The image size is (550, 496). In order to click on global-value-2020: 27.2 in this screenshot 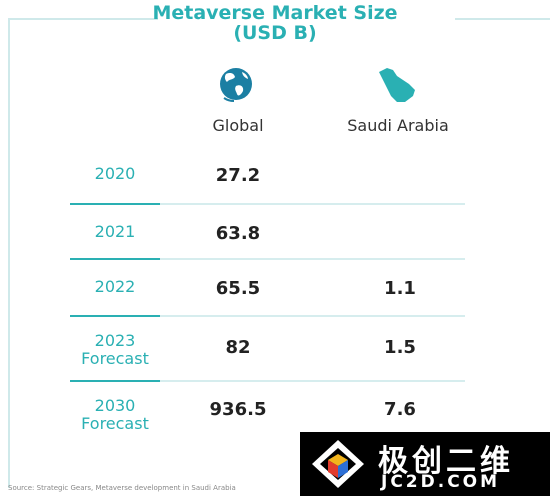, I will do `click(238, 175)`.